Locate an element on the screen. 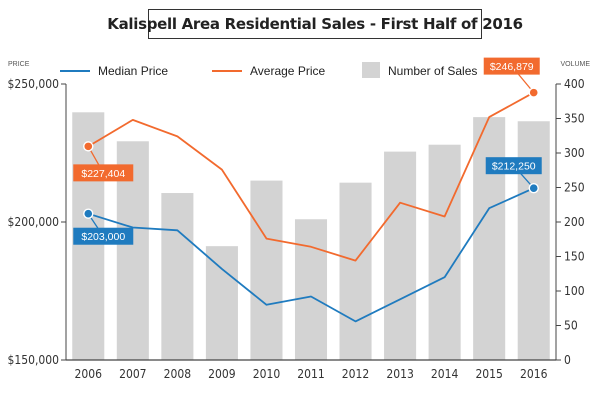 The width and height of the screenshot is (600, 400). right-axis-label: VOLUME is located at coordinates (575, 64).